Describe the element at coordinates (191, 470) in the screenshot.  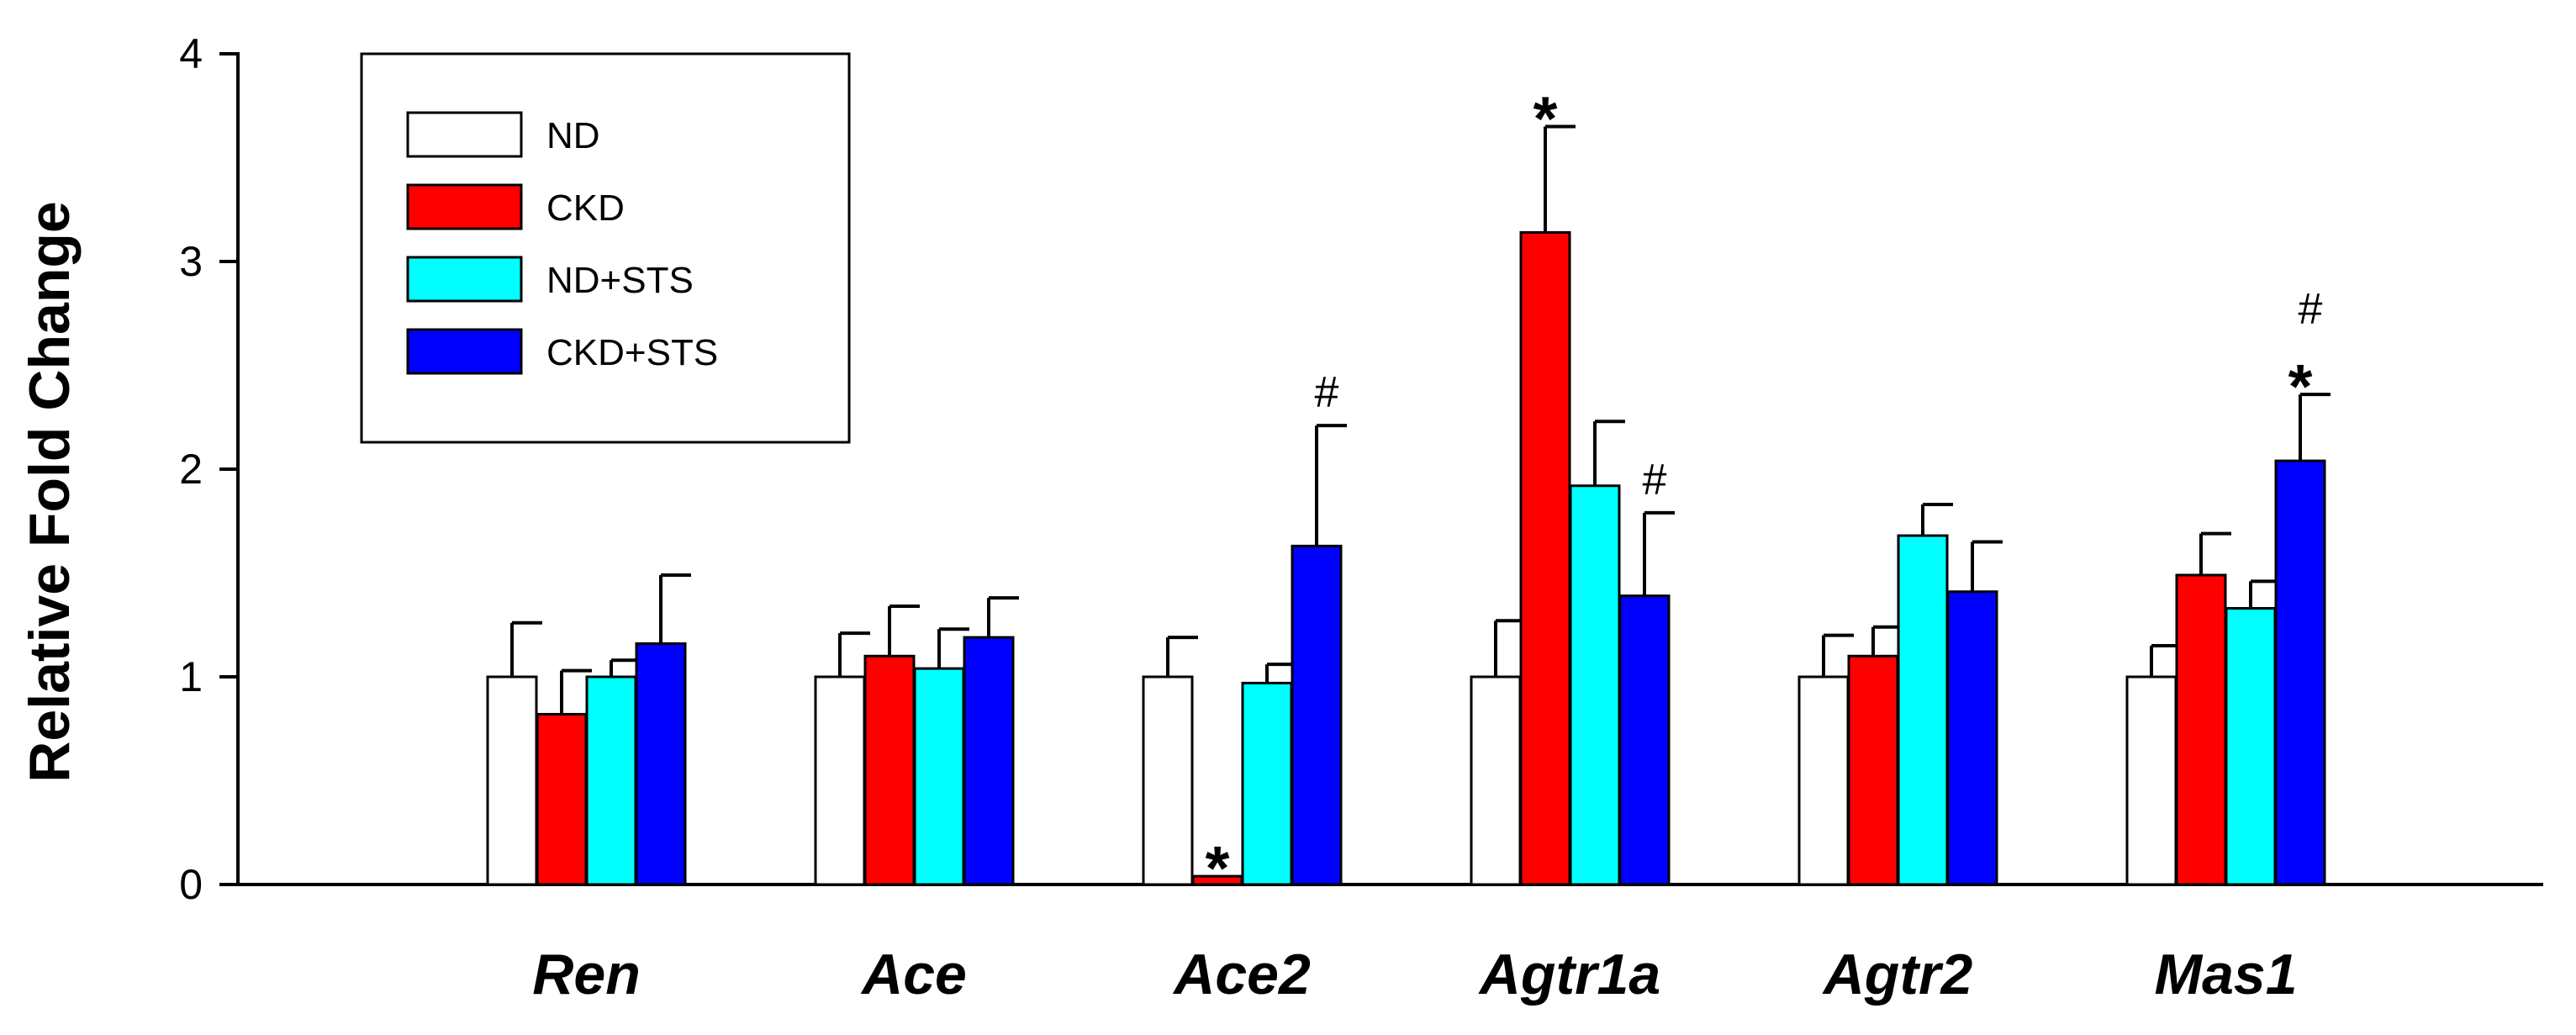
I see `y-tick-label: 2` at that location.